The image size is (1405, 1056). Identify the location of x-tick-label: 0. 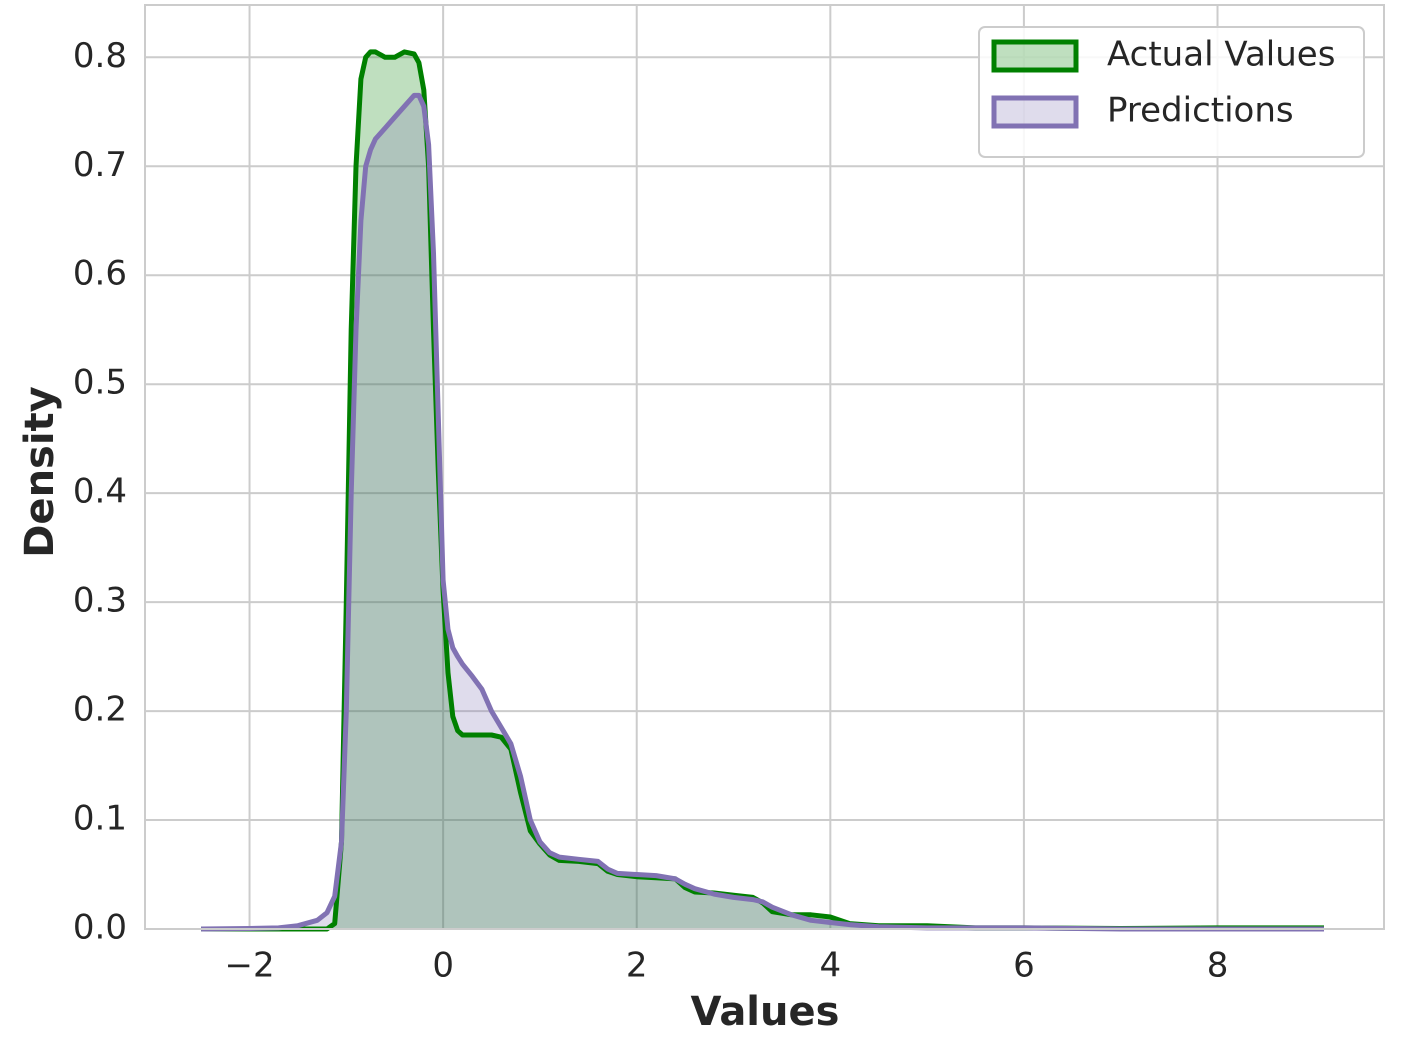
(443, 966).